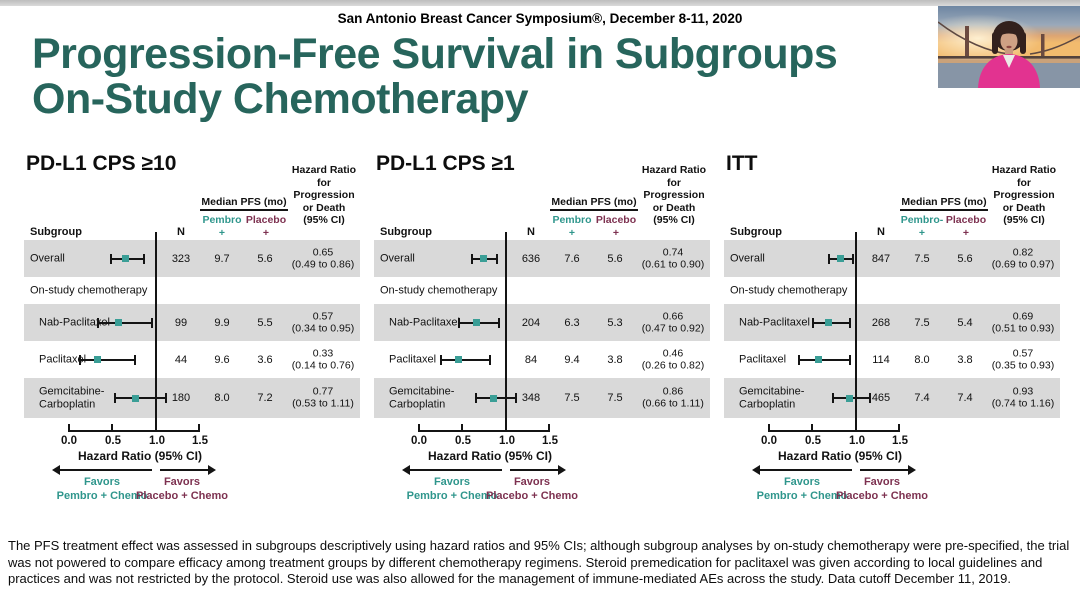  I want to click on axis-tick-label: 0.5, so click(113, 441).